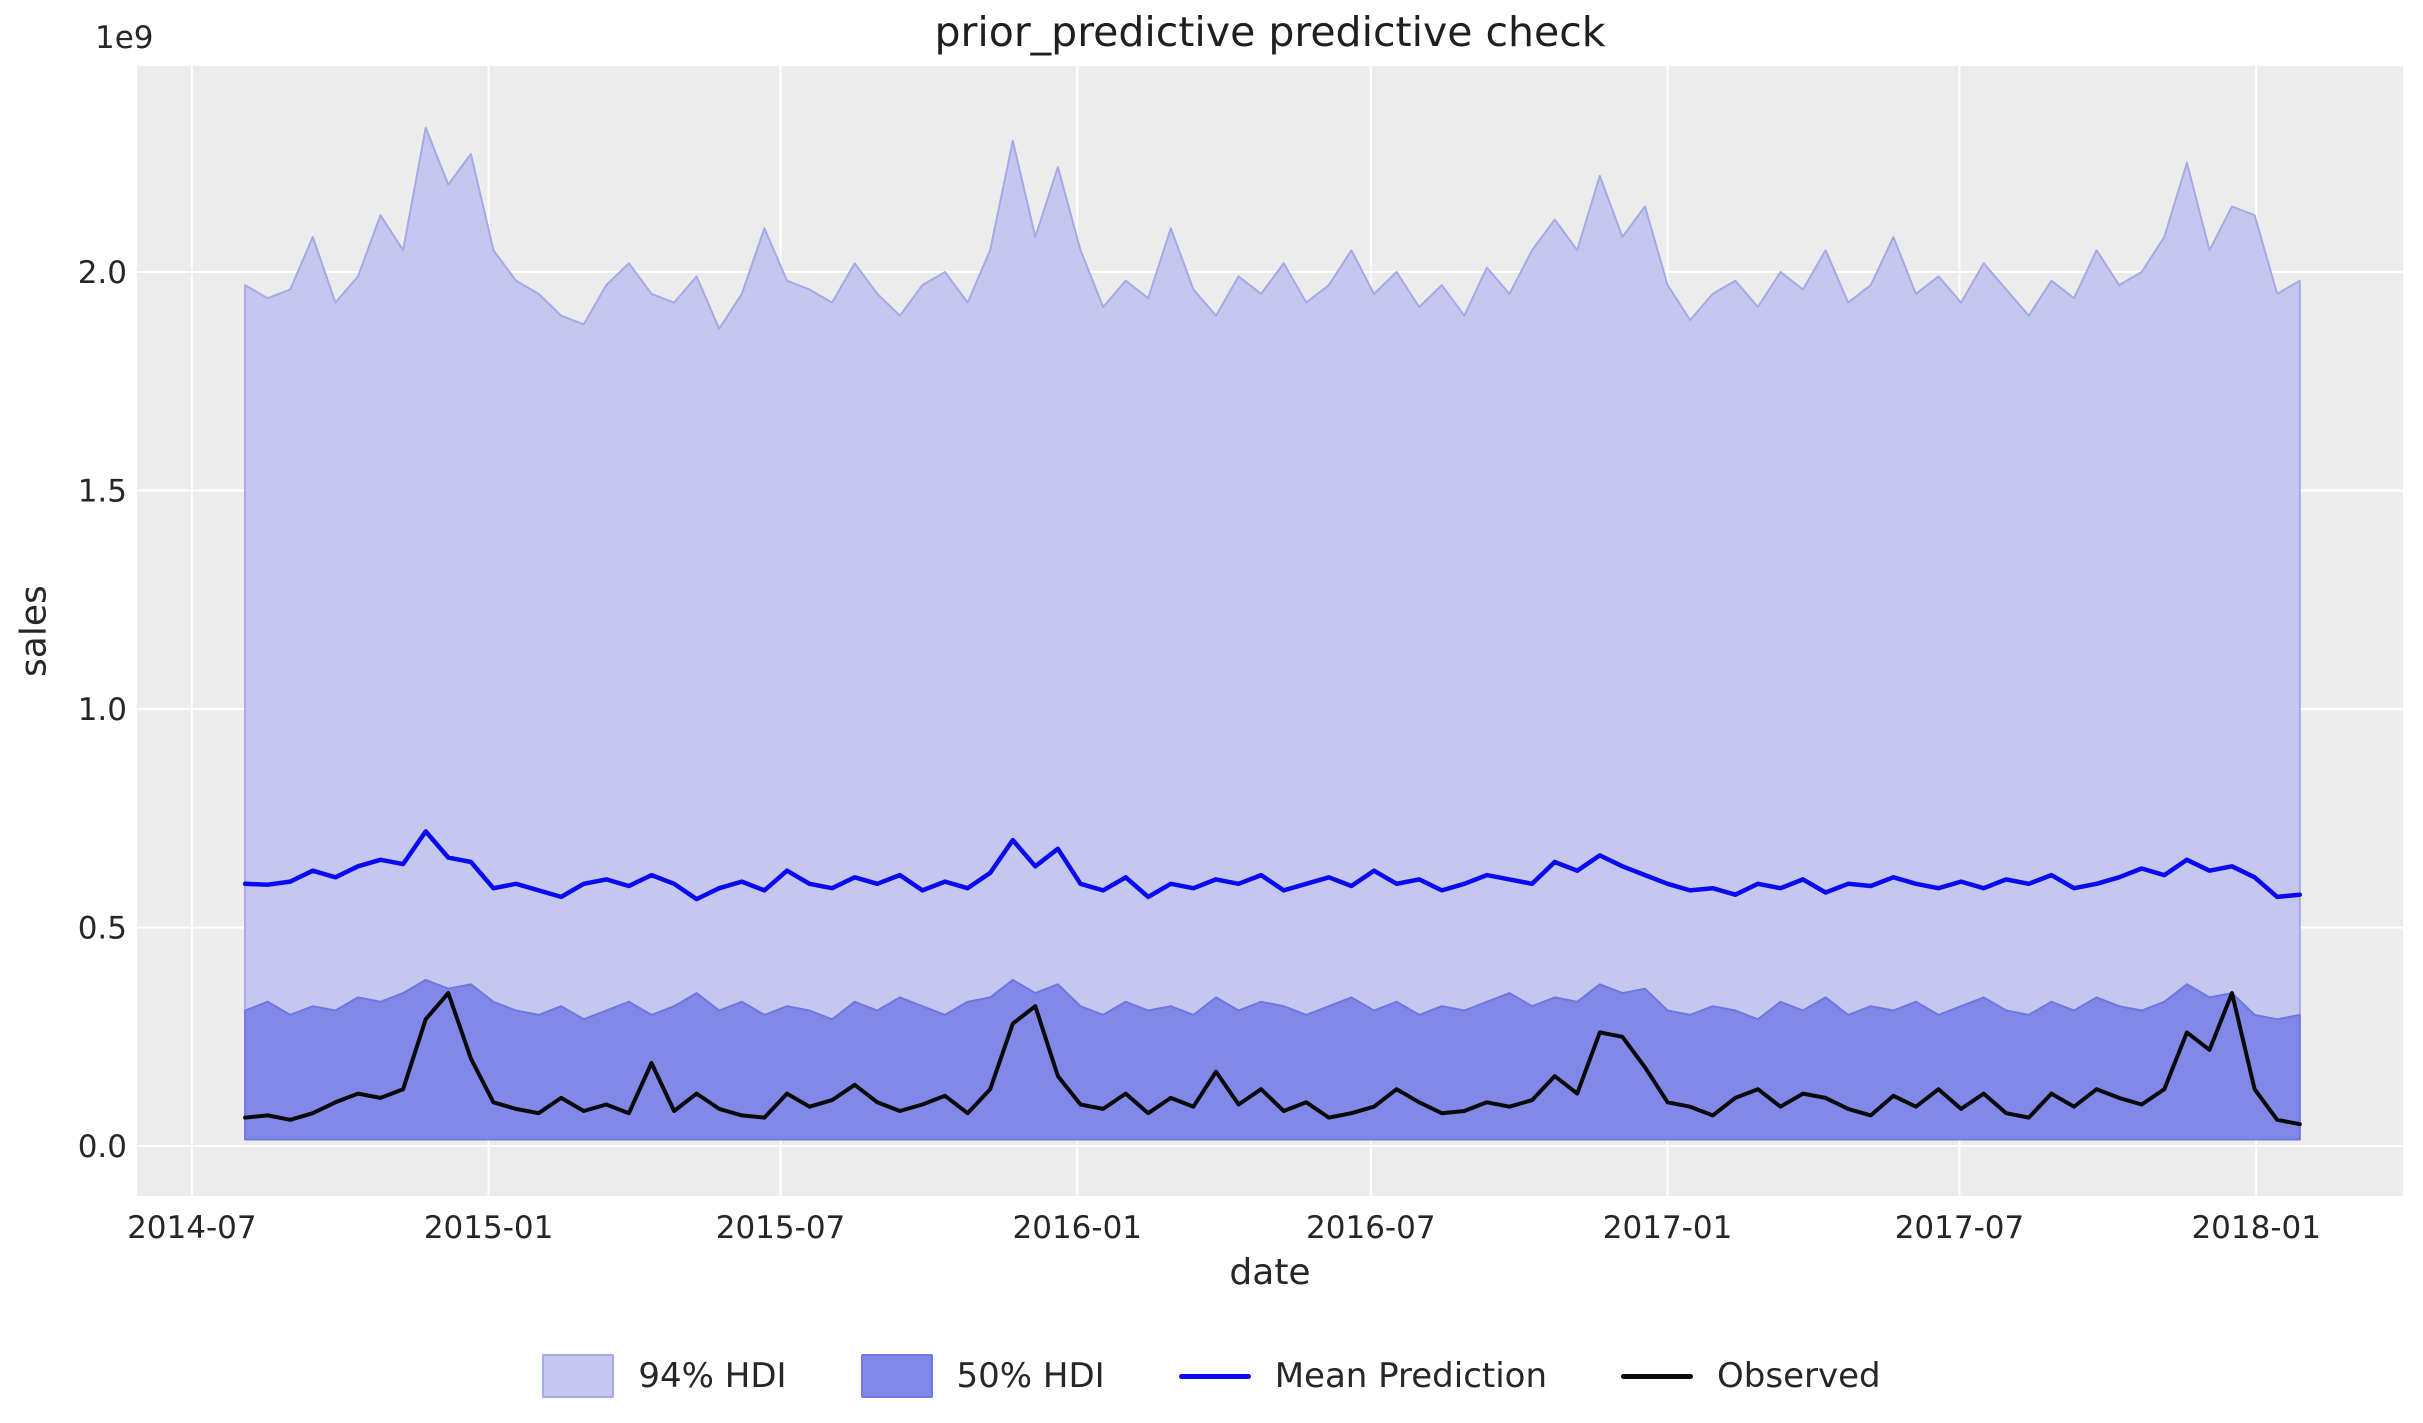  Describe the element at coordinates (1799, 1376) in the screenshot. I see `legend-label-observed: Observed` at that location.